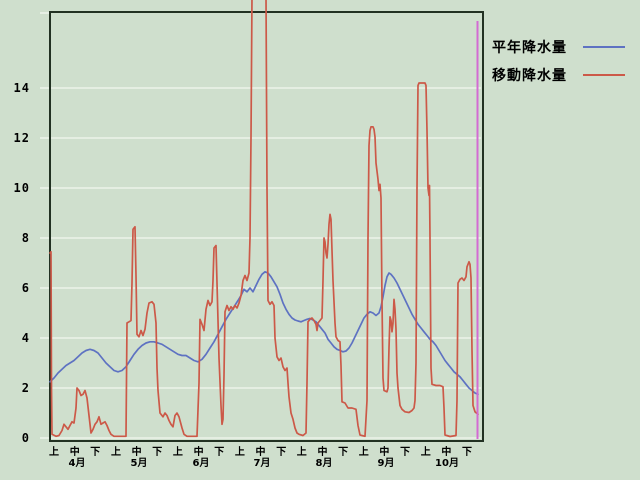 The height and width of the screenshot is (480, 640). I want to click on legend-item-normal-precip: 平年降水量, so click(558, 47).